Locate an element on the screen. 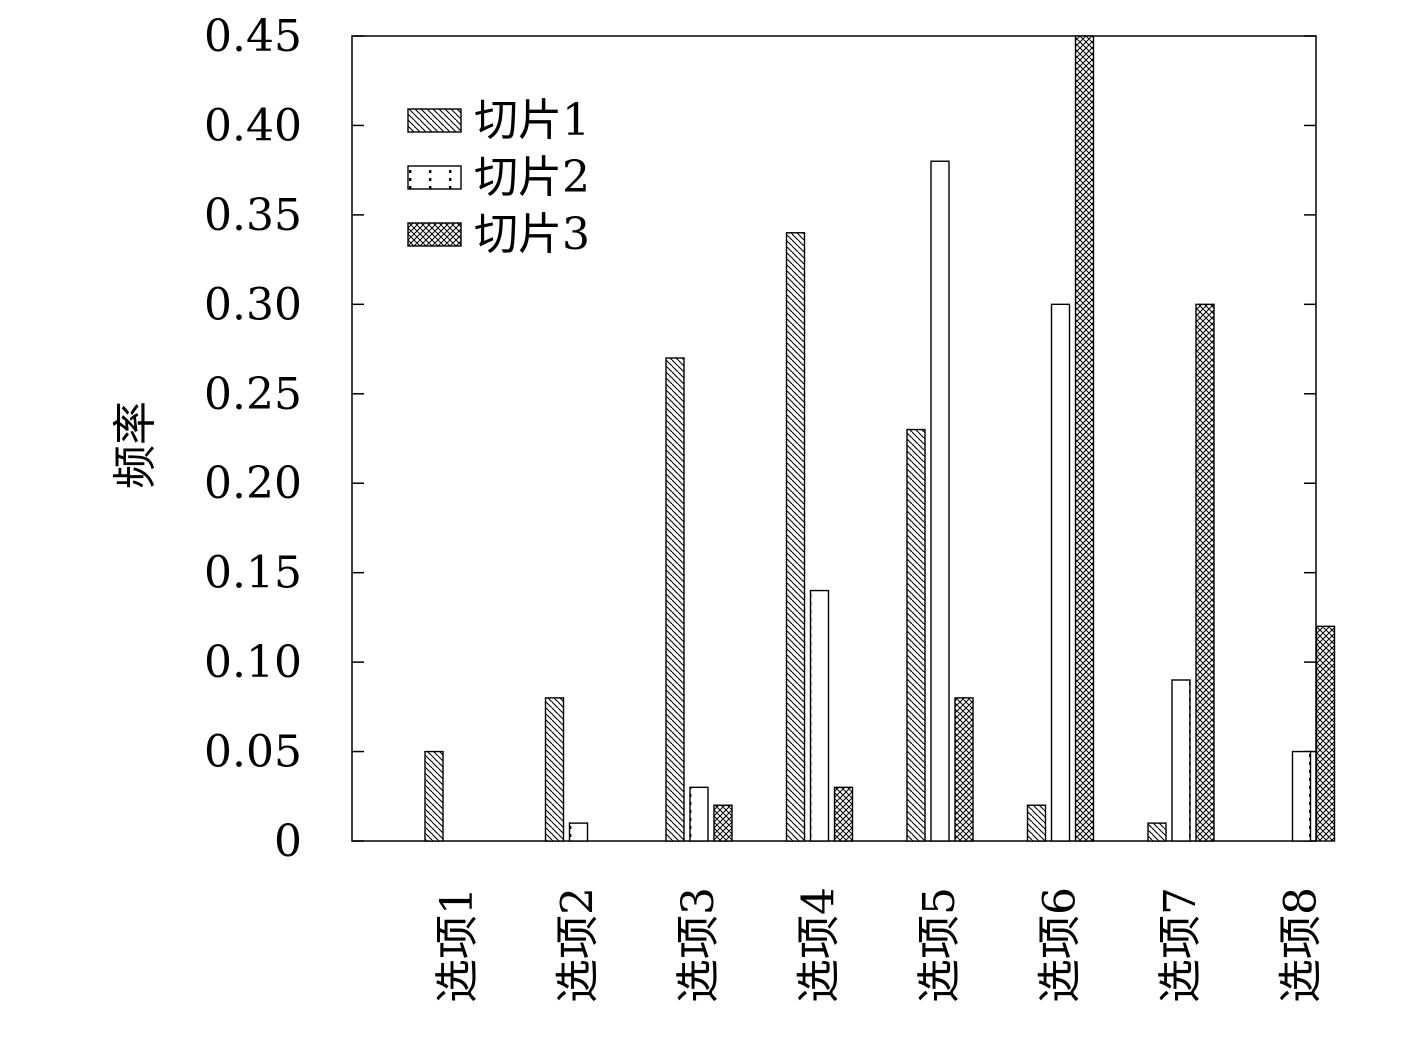 The image size is (1417, 1039). x-tick-label: 选项4 is located at coordinates (819, 945).